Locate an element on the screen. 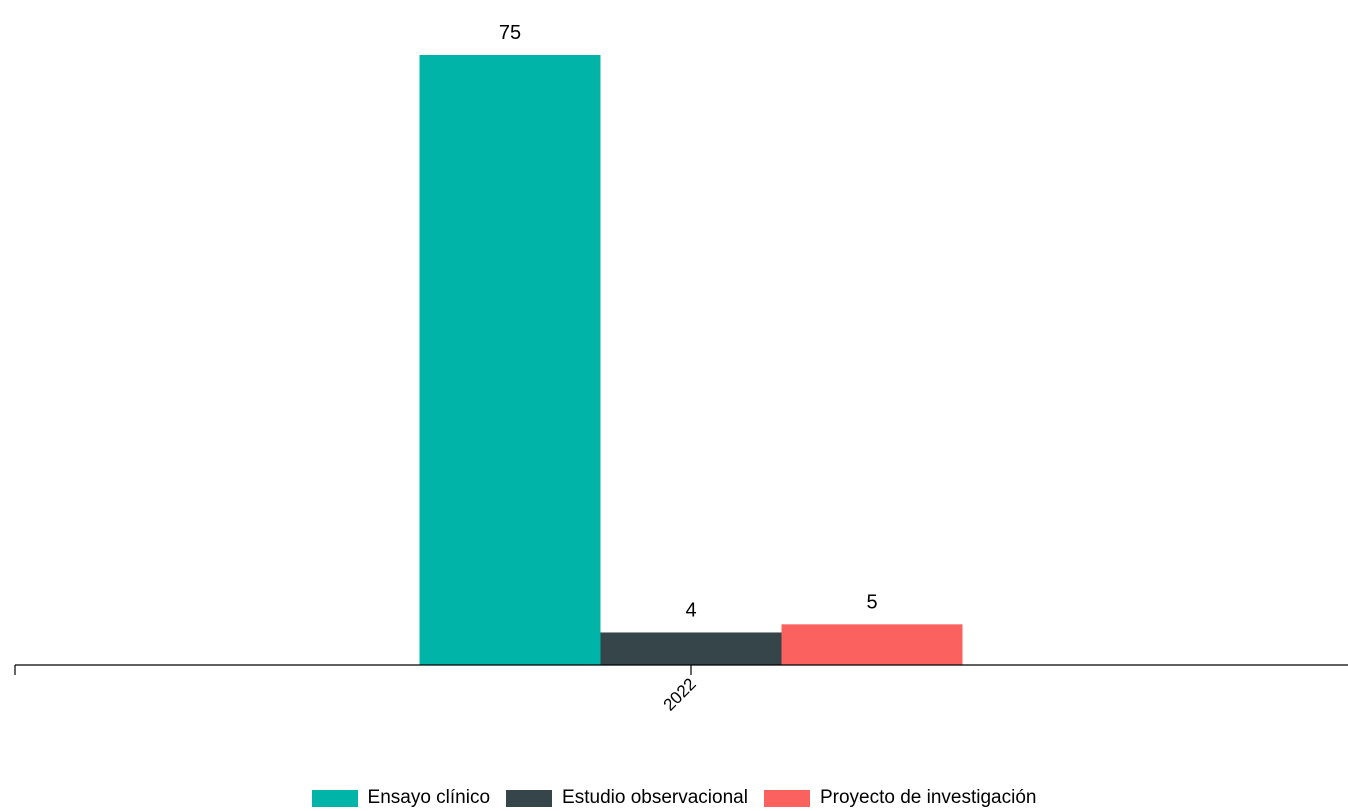 This screenshot has height=811, width=1348. legend-label: Proyecto de investigación is located at coordinates (928, 797).